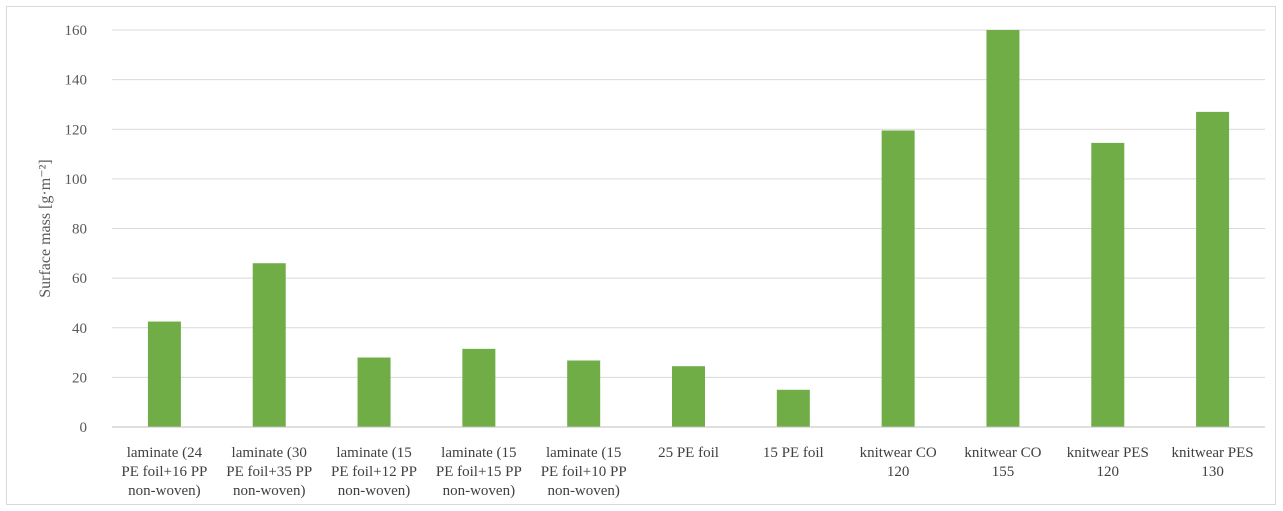 The image size is (1283, 511). What do you see at coordinates (79, 329) in the screenshot?
I see `y-tick-label: 40` at bounding box center [79, 329].